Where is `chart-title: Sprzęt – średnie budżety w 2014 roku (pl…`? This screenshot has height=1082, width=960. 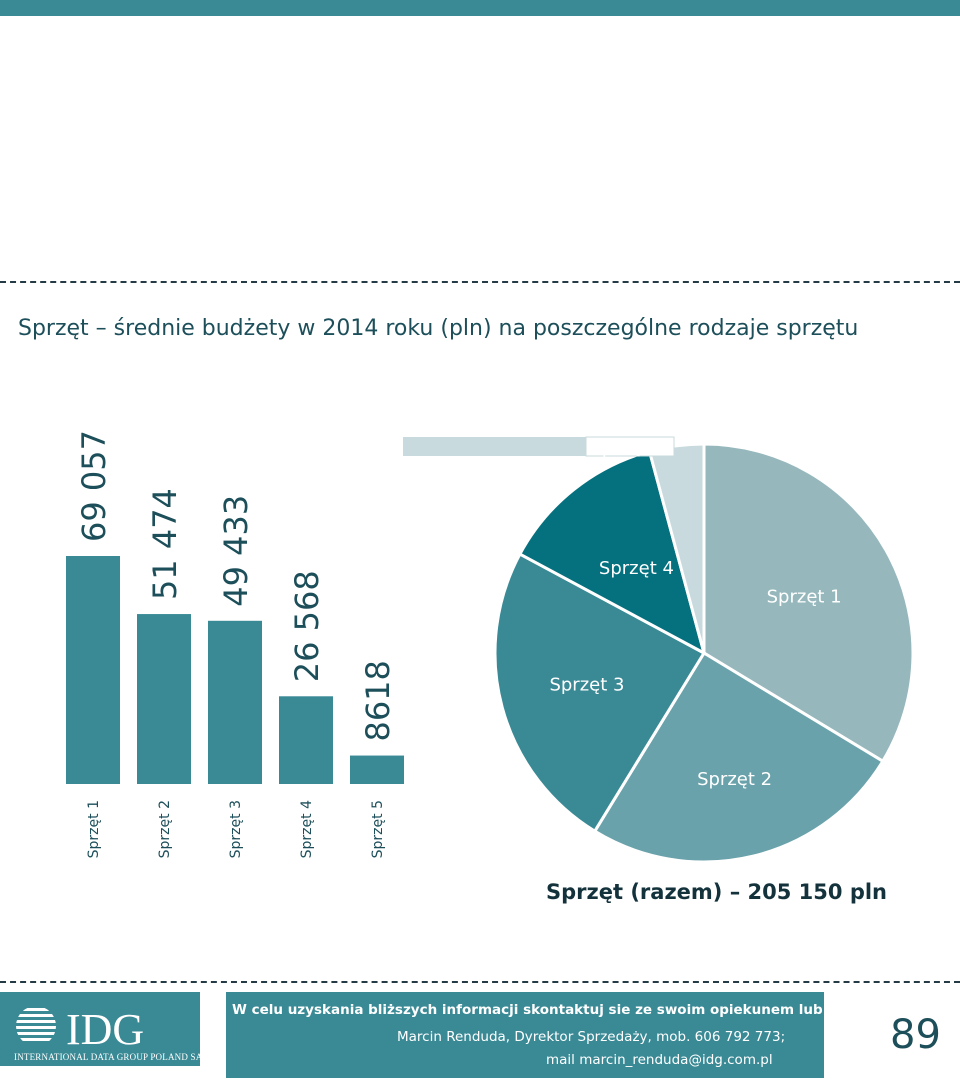 chart-title: Sprzęt – średnie budżety w 2014 roku (pl… is located at coordinates (438, 328).